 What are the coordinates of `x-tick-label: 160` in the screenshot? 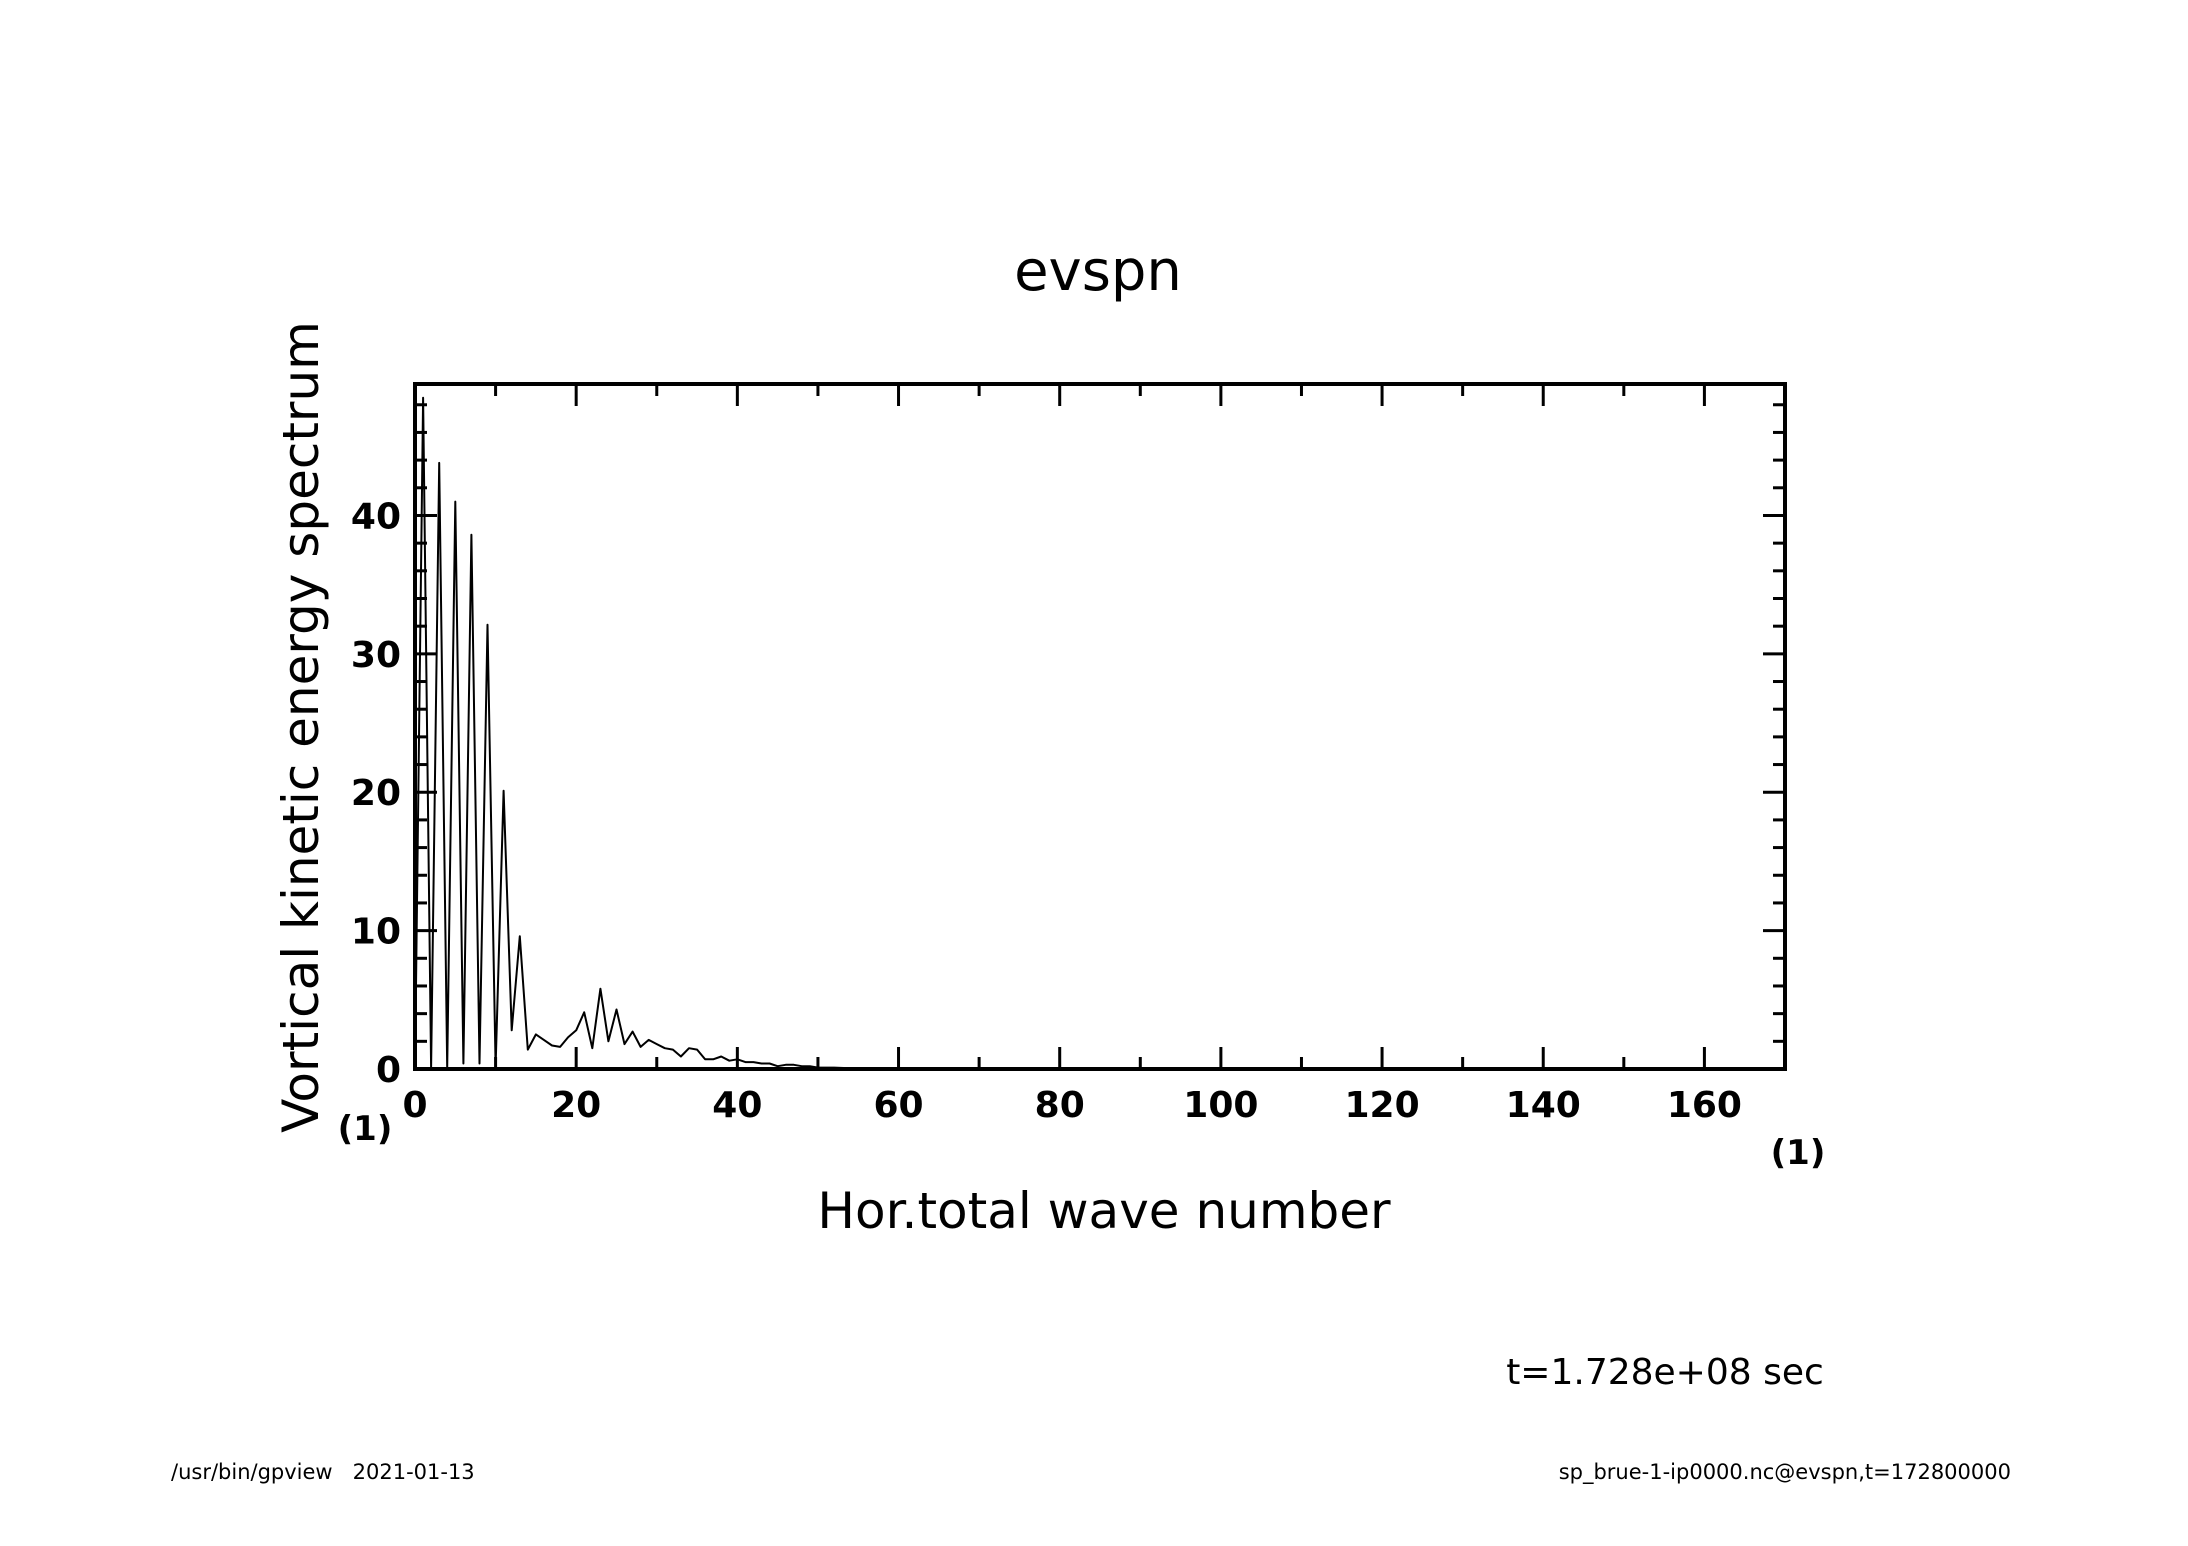 It's located at (1704, 1105).